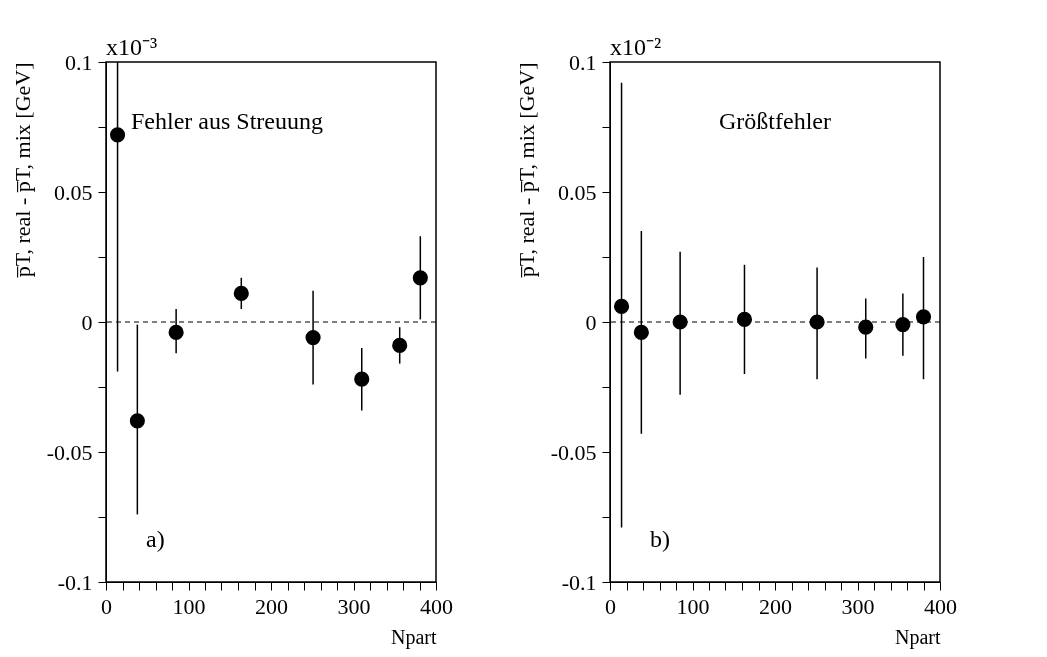 Image resolution: width=1047 pixels, height=657 pixels. Describe the element at coordinates (775, 121) in the screenshot. I see `annotation: Größtfehler` at that location.